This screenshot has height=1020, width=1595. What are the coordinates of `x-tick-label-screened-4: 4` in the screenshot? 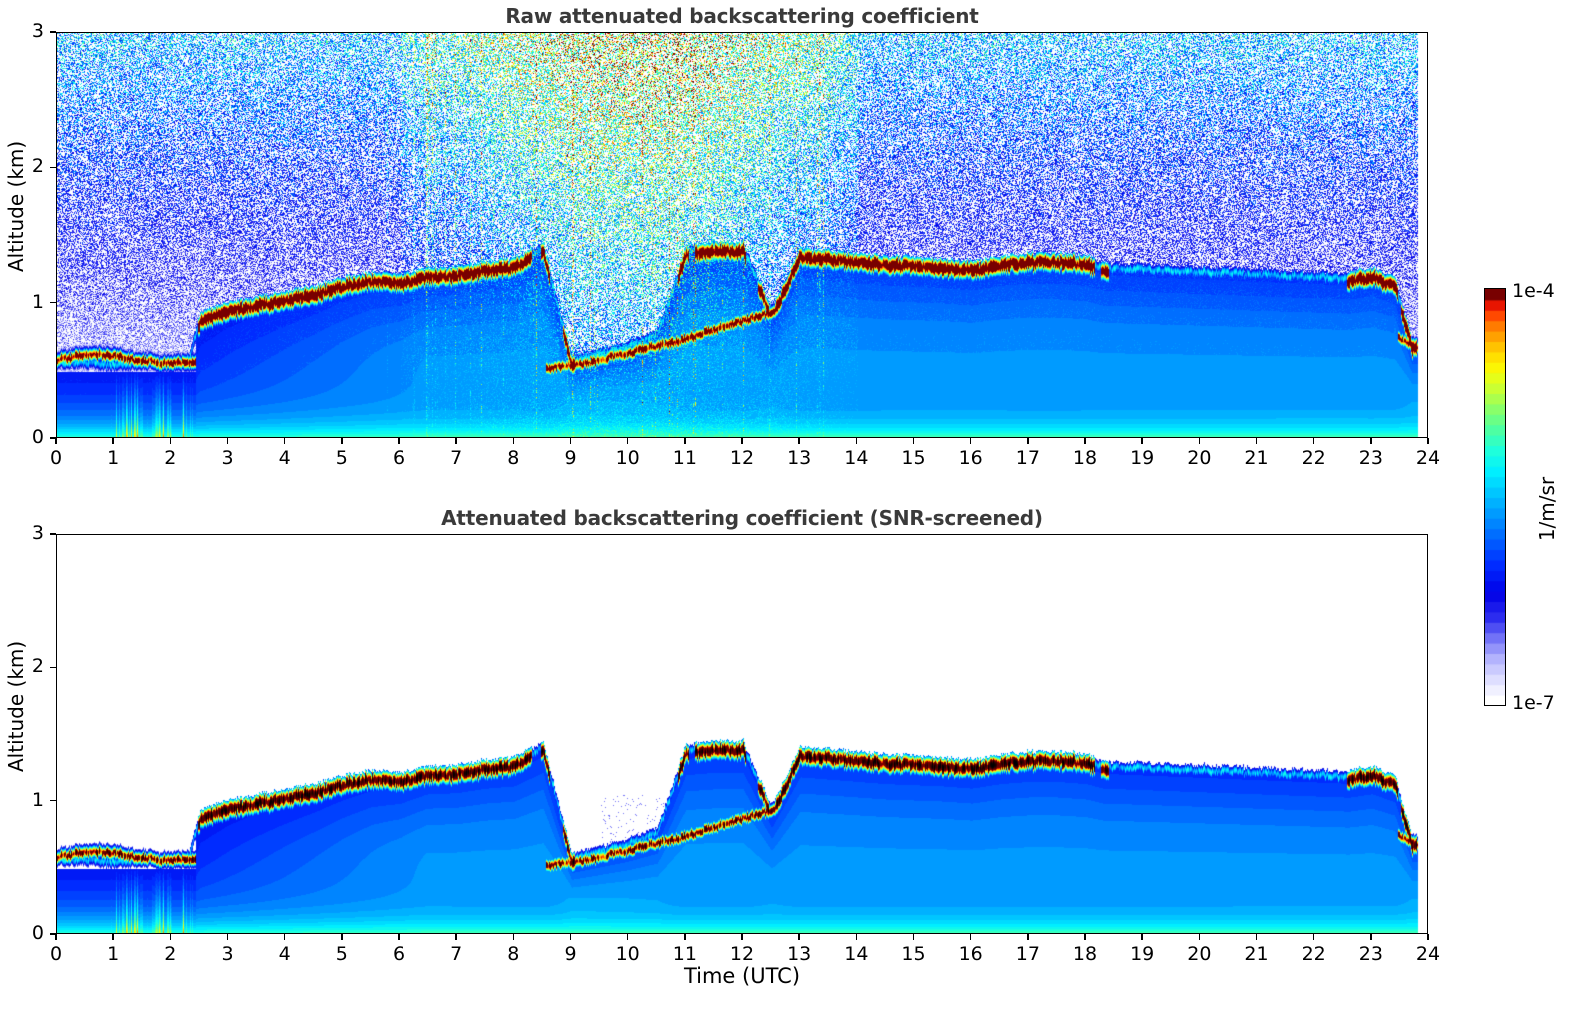 It's located at (284, 954).